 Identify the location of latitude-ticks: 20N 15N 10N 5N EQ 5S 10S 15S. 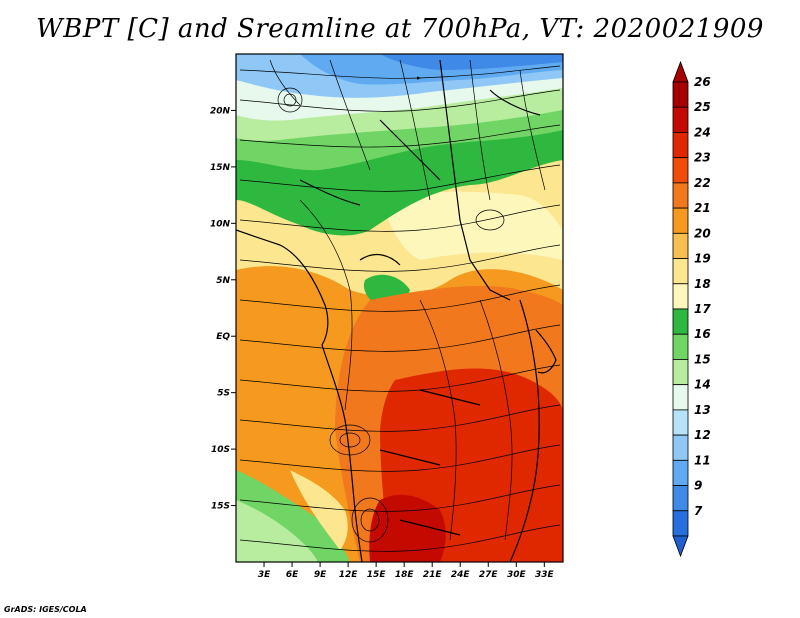
(223, 309).